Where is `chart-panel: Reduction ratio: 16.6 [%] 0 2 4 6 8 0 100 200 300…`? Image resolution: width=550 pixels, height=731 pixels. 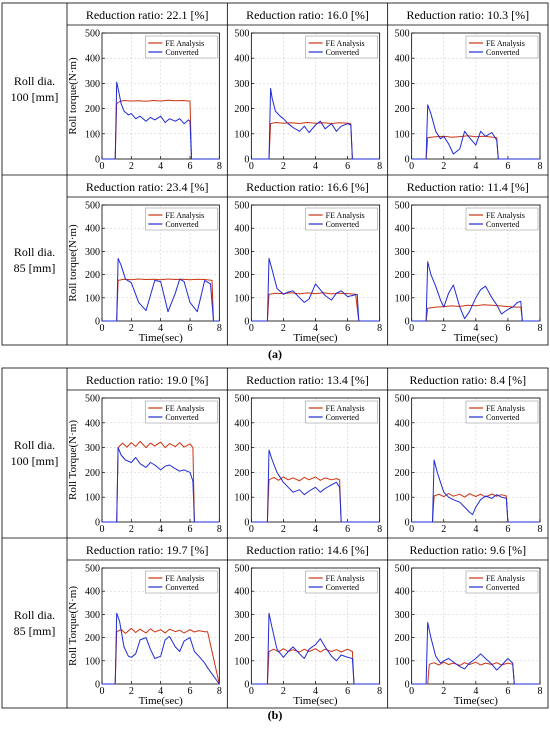
chart-panel: Reduction ratio: 16.6 [%] 0 2 4 6 8 0 100 200 300… is located at coordinates (308, 262).